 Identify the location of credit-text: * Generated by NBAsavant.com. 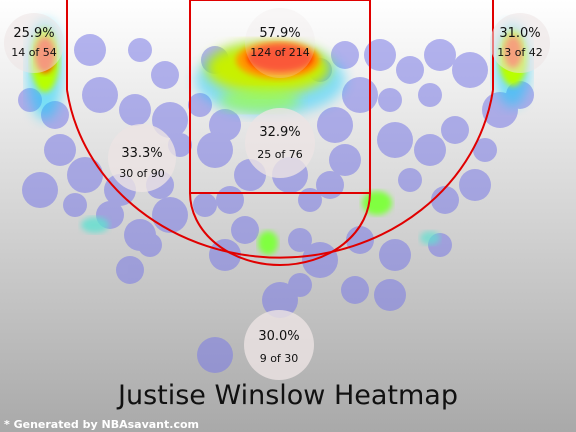
(101, 424).